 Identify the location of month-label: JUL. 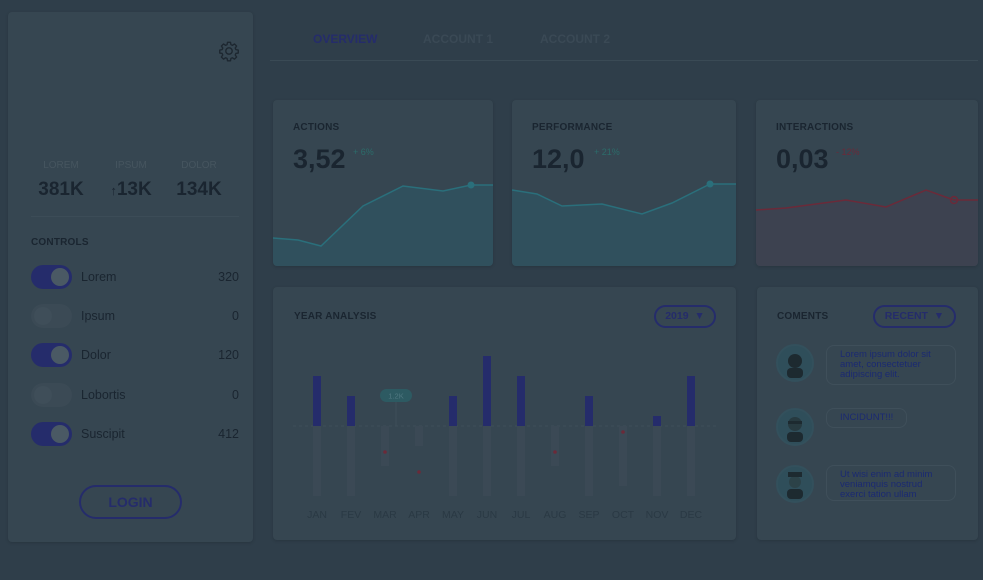
(521, 515).